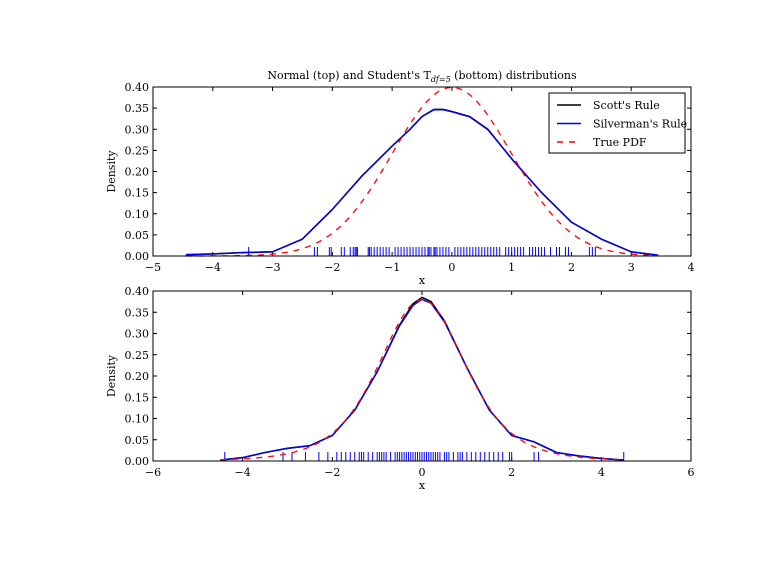  Describe the element at coordinates (640, 124) in the screenshot. I see `legend-label: Silverman's Rule` at that location.